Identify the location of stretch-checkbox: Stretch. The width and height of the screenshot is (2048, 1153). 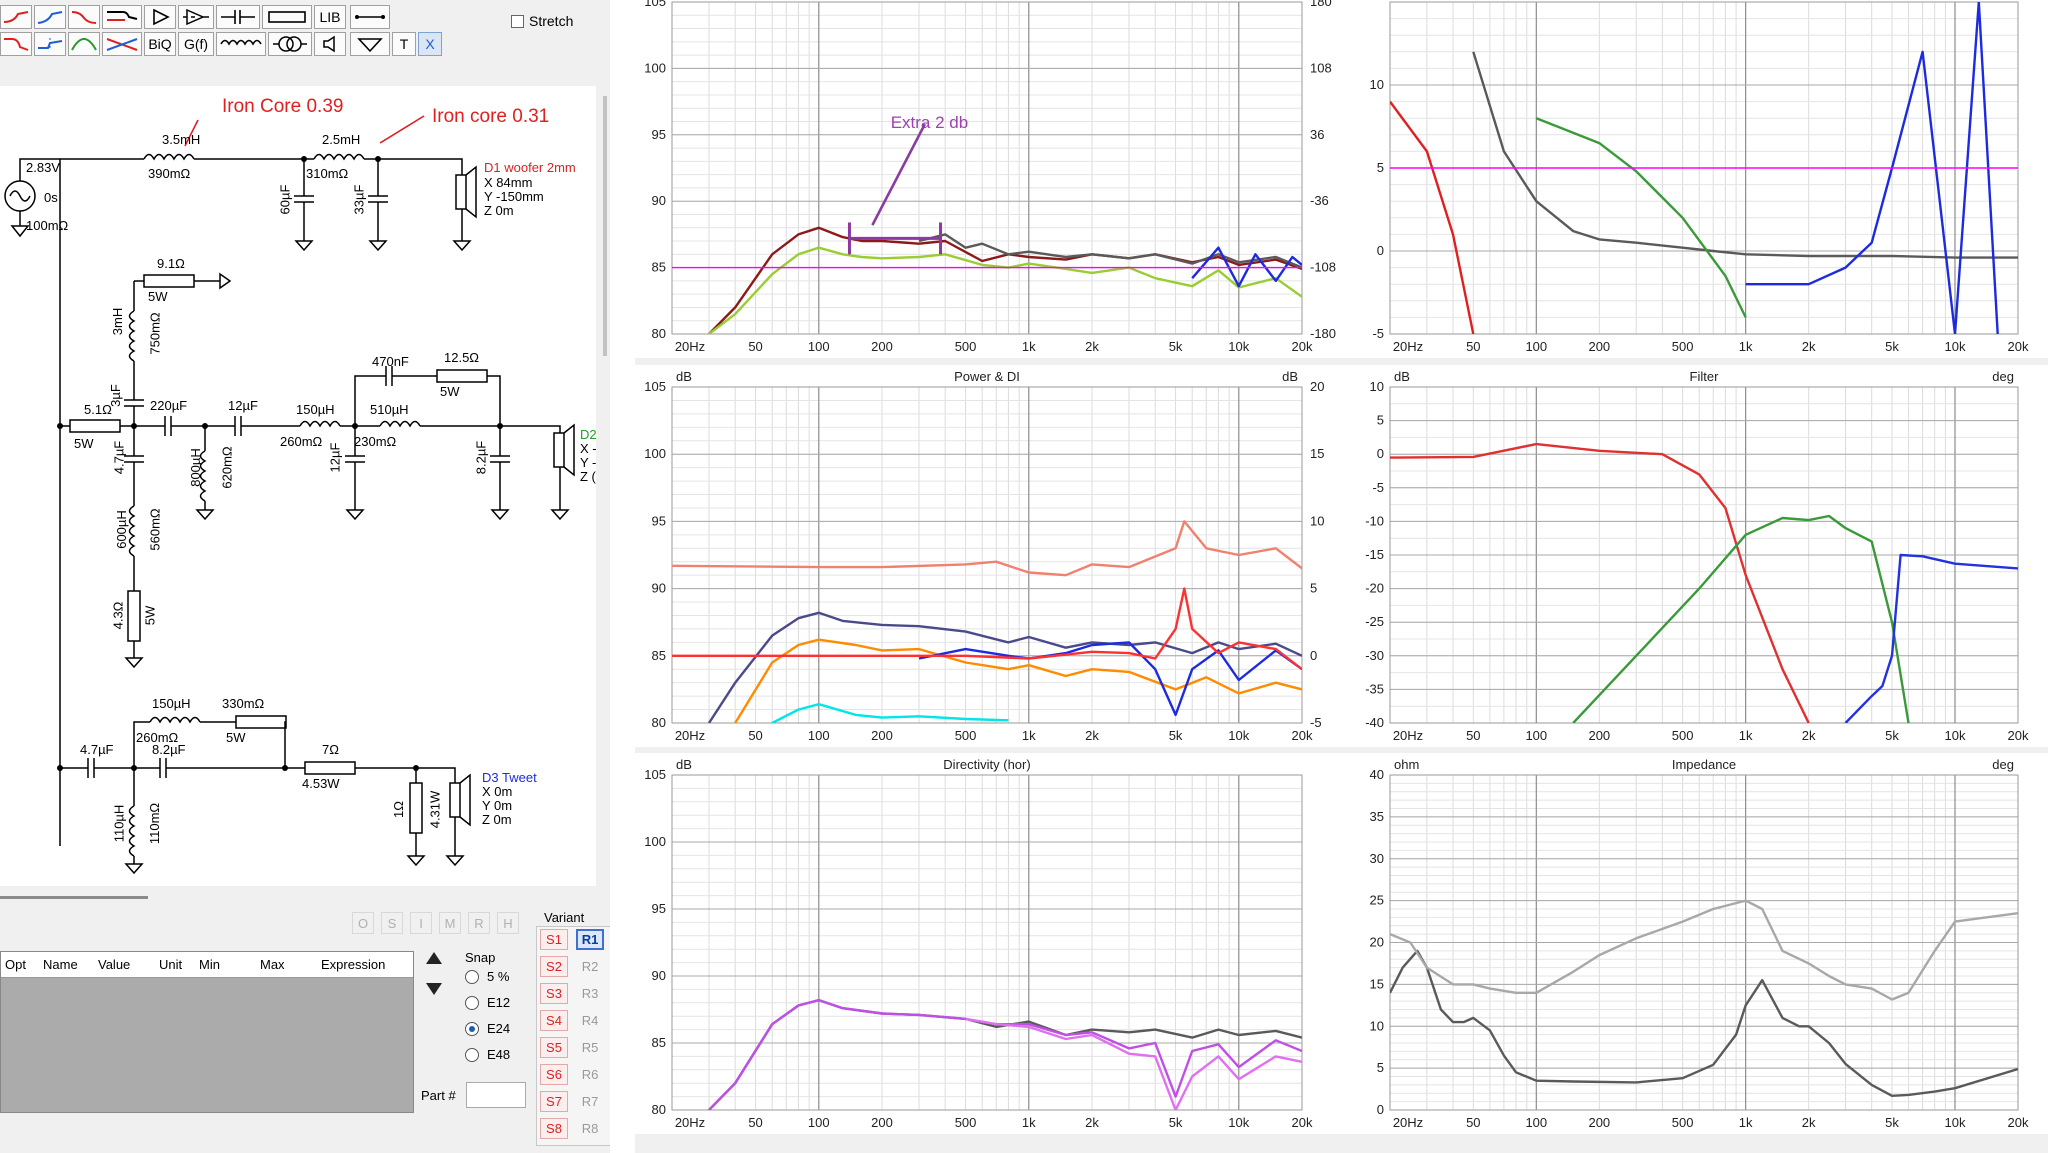
(542, 21).